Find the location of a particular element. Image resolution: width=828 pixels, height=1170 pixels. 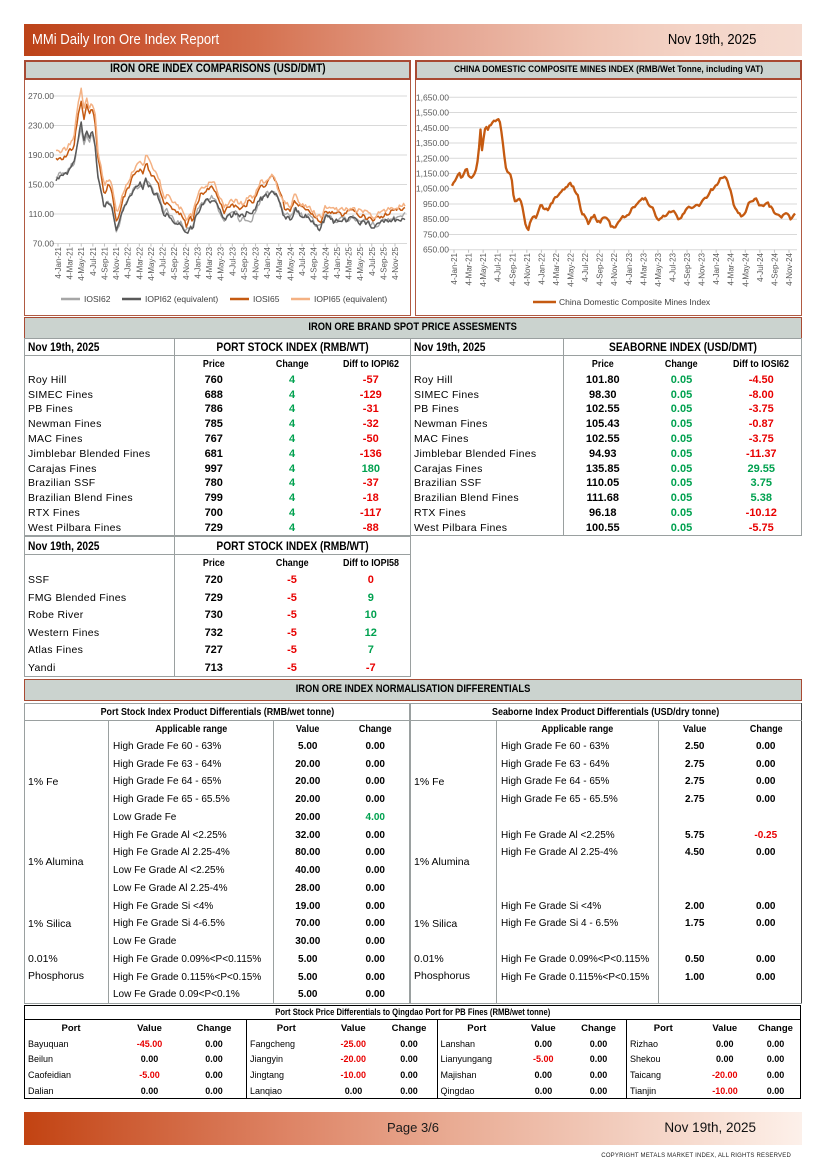

svg-text: 1,250.00 is located at coordinates (432, 158).